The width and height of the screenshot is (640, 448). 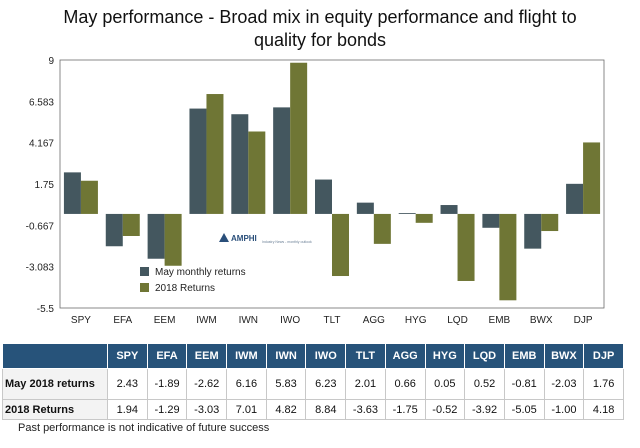 What do you see at coordinates (484, 384) in the screenshot?
I see `table-cell: 0.52` at bounding box center [484, 384].